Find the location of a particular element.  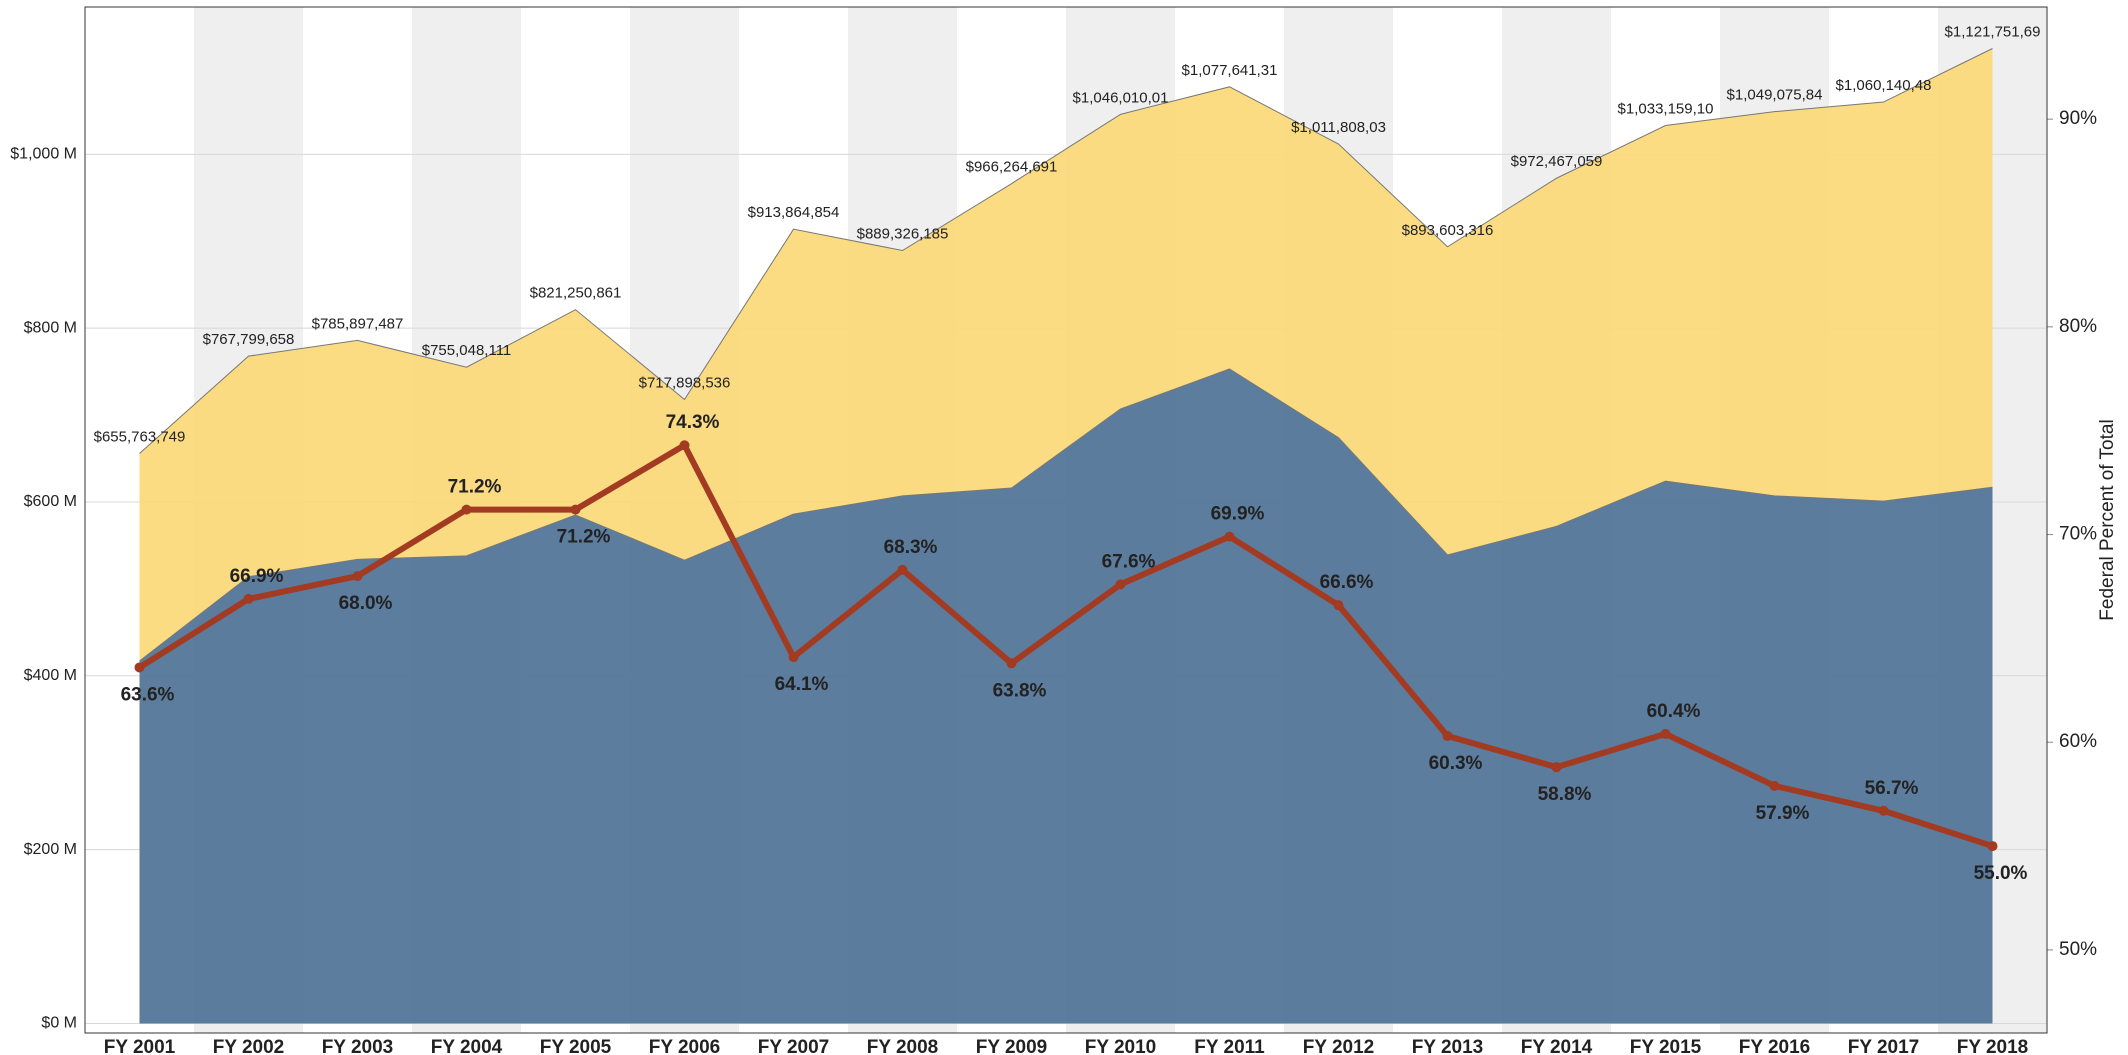

value-label: $785,897,487 is located at coordinates (358, 323).